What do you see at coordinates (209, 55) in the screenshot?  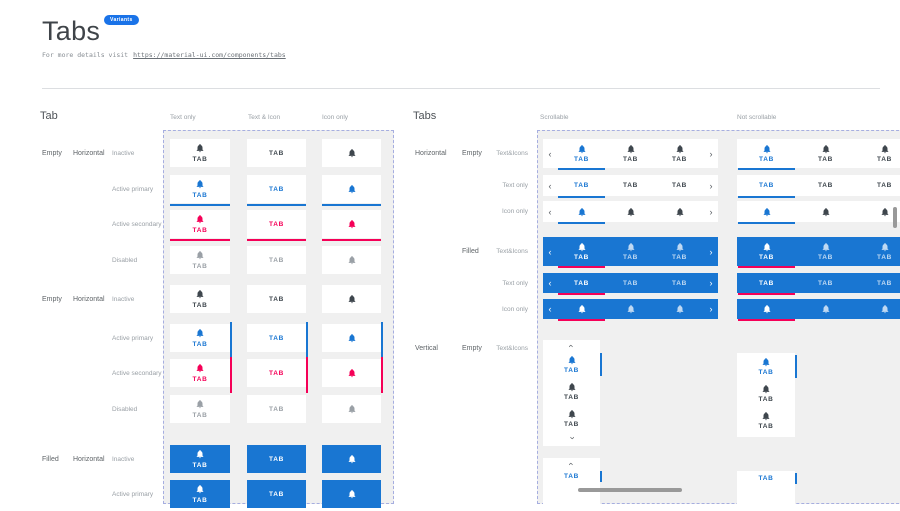 I see `docs-link: https://material-ui.com/components/tabs` at bounding box center [209, 55].